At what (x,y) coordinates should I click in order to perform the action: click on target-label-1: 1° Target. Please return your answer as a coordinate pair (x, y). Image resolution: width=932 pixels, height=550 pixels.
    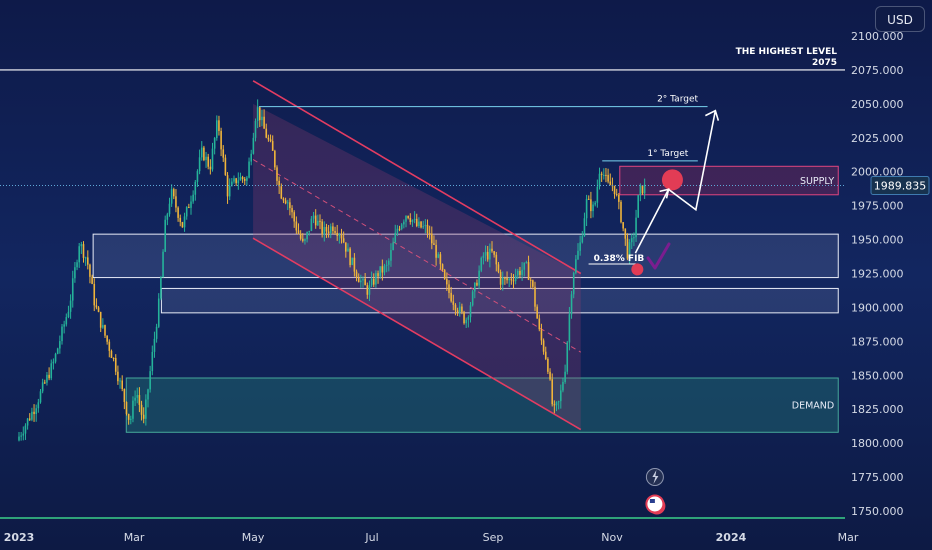
    Looking at the image, I should click on (667, 154).